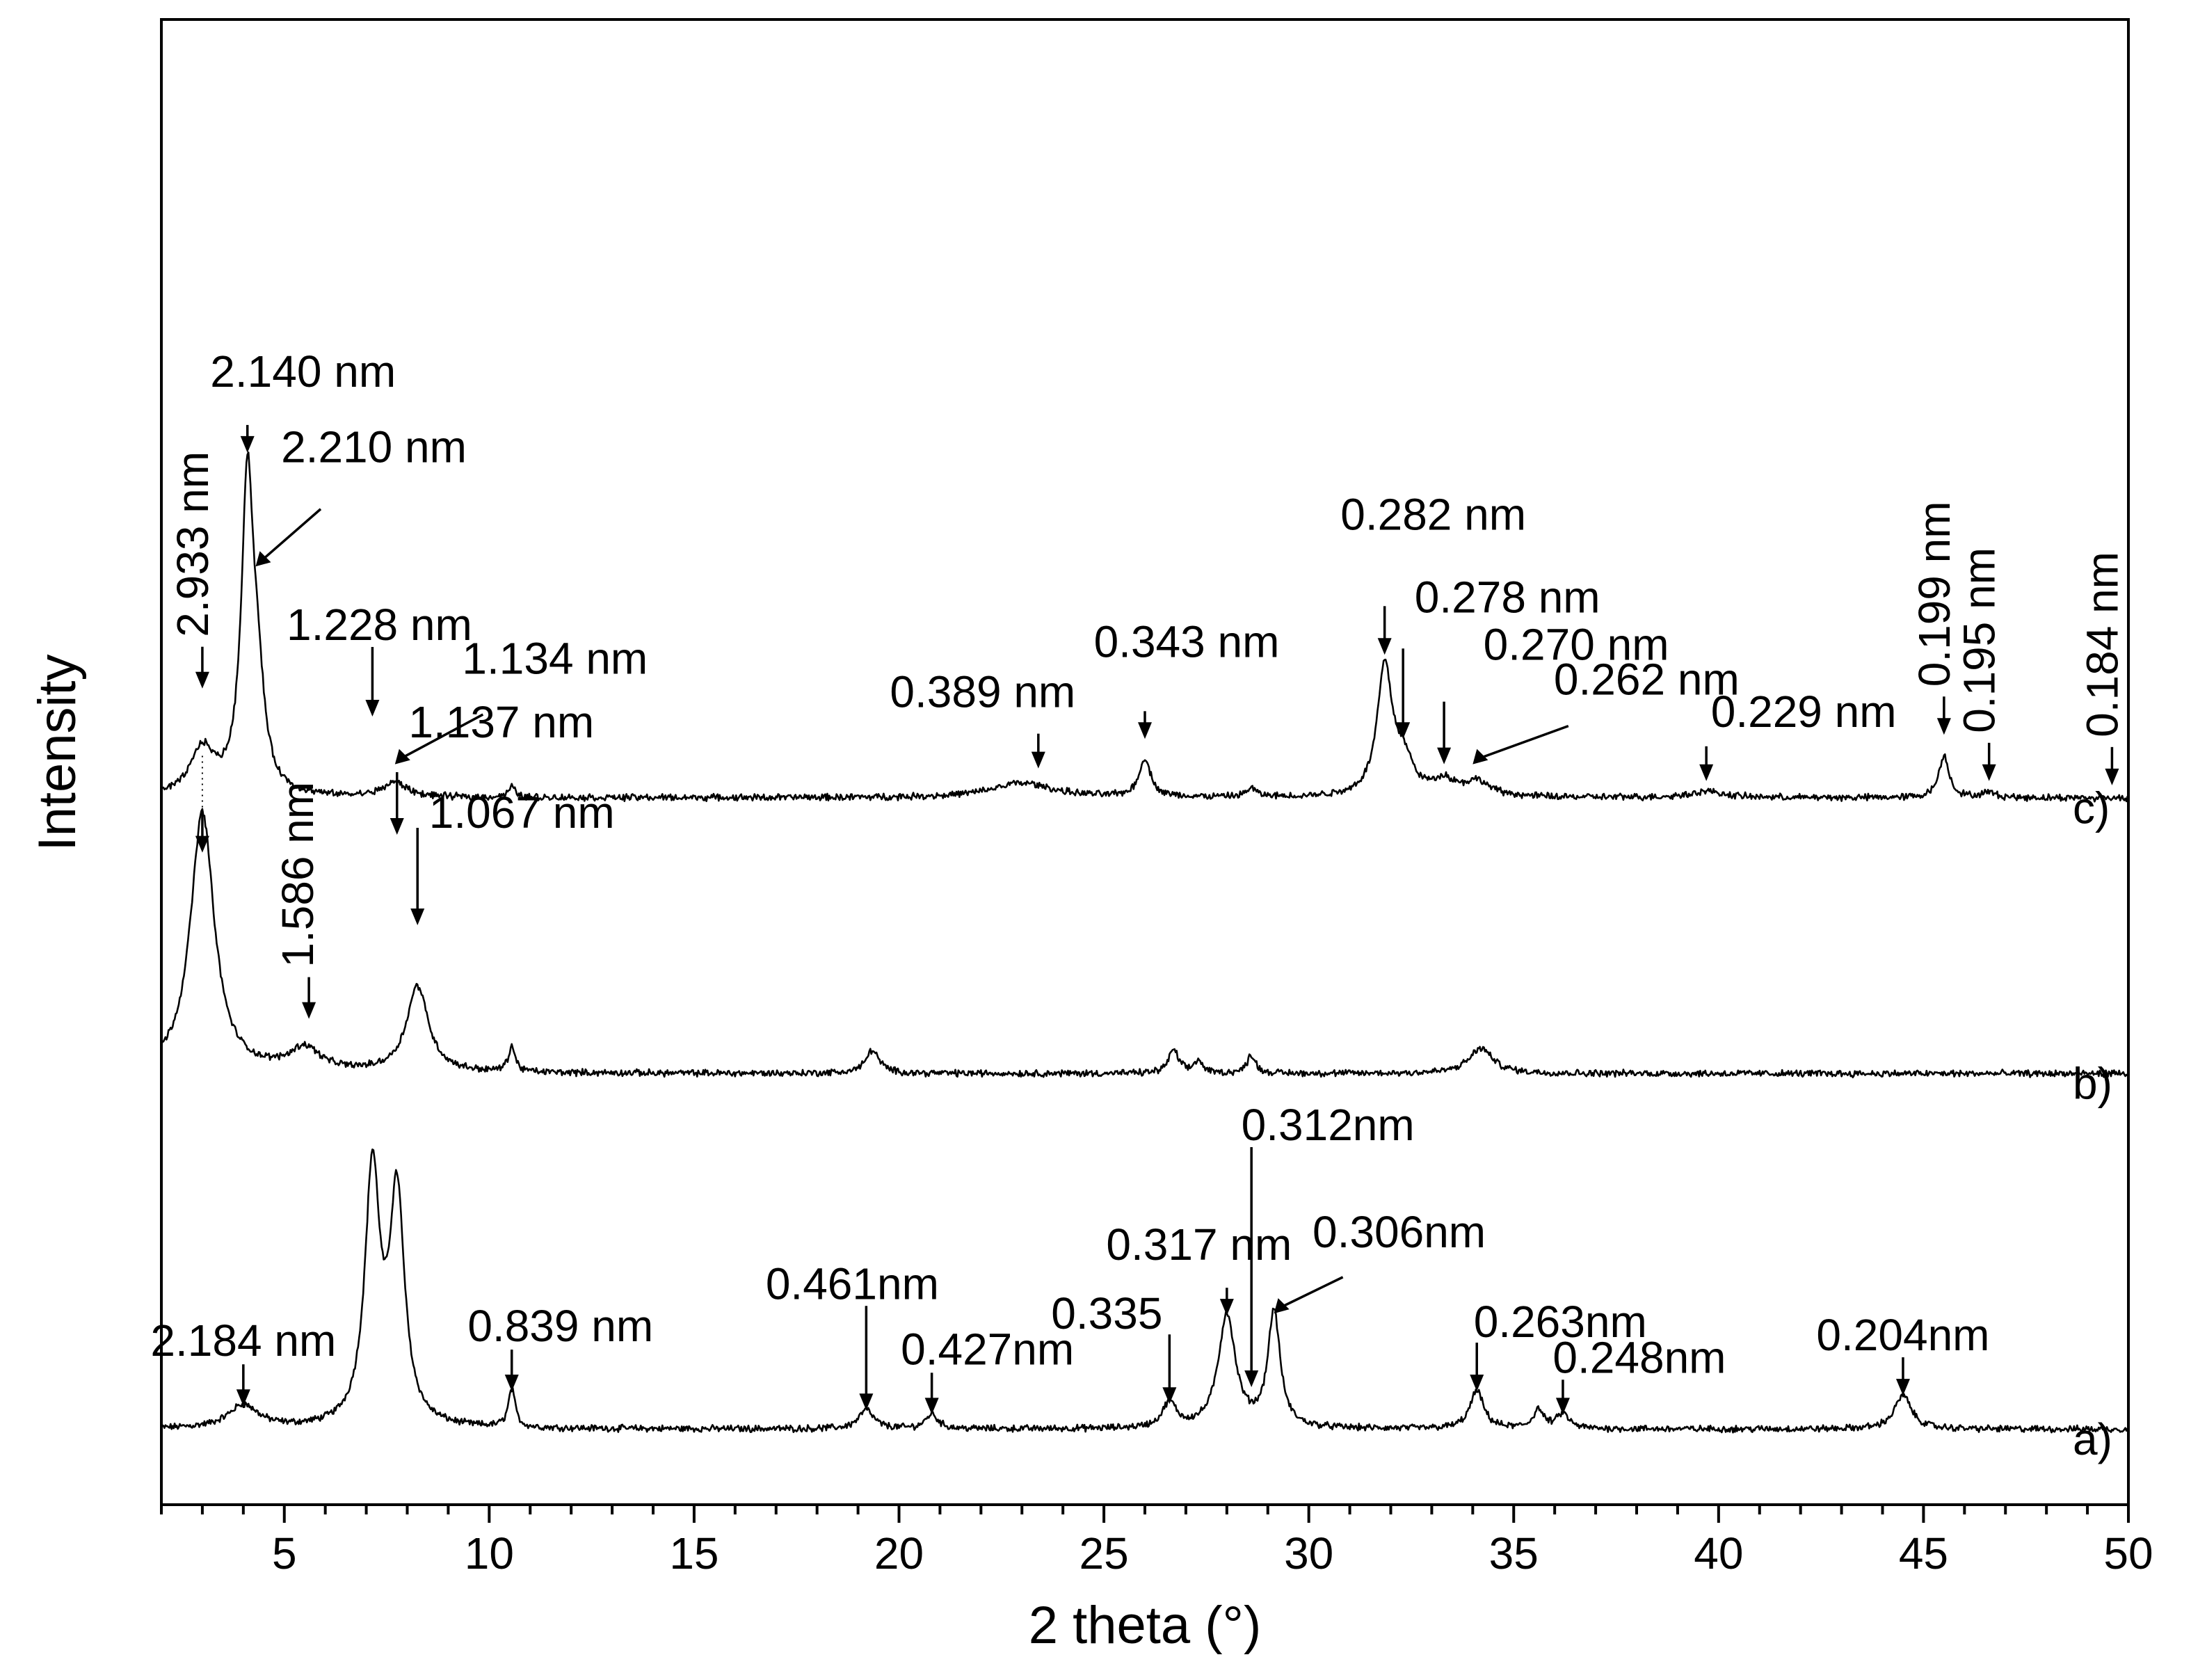 This screenshot has width=2191, height=1680. Describe the element at coordinates (1707, 772) in the screenshot. I see `peak-label-0-229-nm-arrow-head` at that location.